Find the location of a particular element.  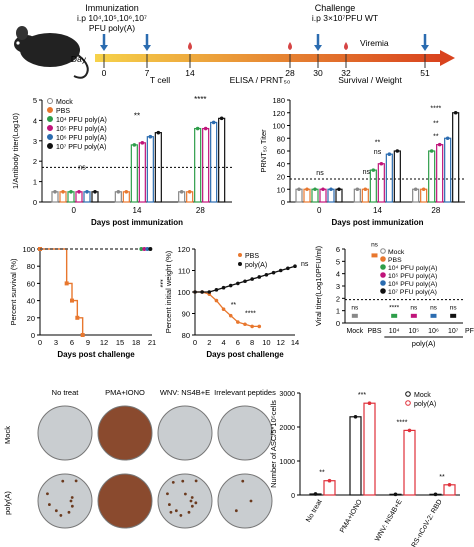

legend-label: PBS is located at coordinates (252, 256).